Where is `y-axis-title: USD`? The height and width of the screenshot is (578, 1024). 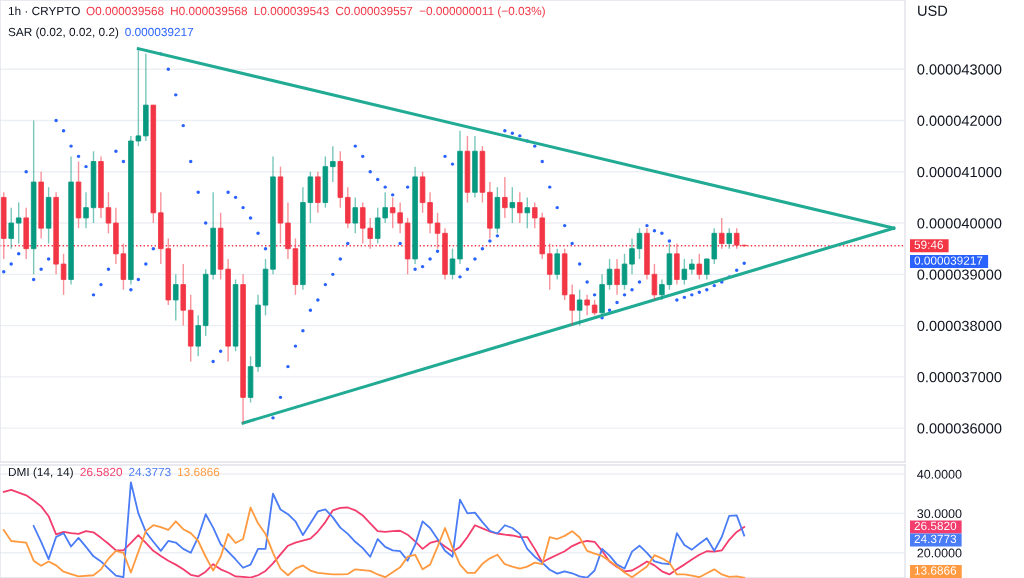 y-axis-title: USD is located at coordinates (933, 10).